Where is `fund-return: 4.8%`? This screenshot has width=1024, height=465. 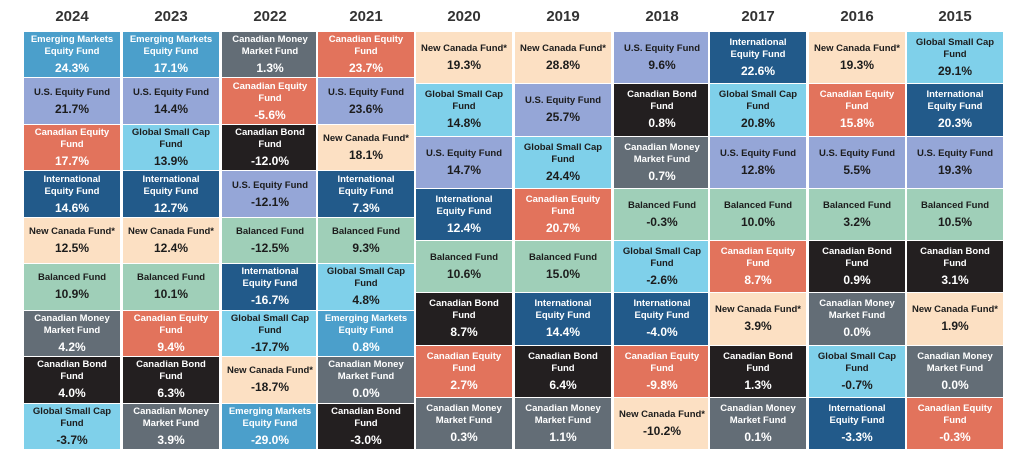
fund-return: 4.8% is located at coordinates (366, 300).